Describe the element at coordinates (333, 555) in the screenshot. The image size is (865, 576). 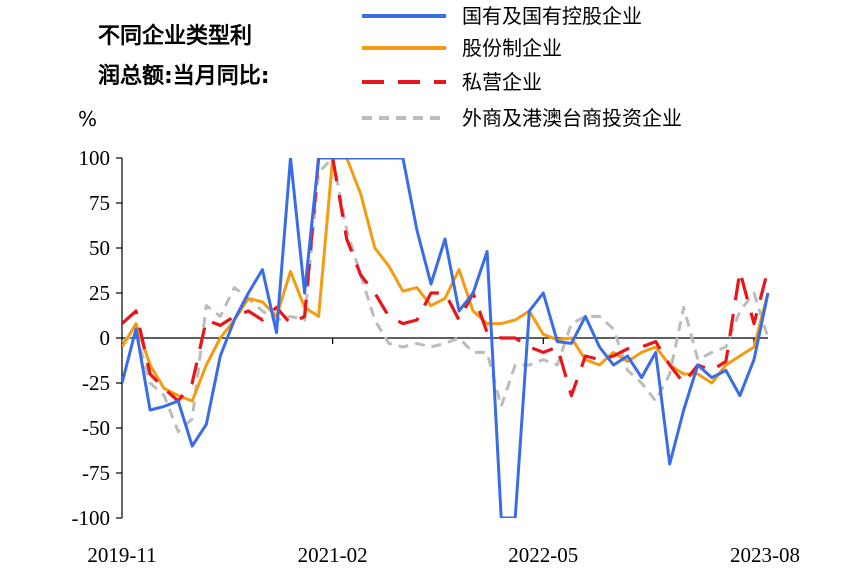
I see `x-tick-label: 2021-02` at that location.